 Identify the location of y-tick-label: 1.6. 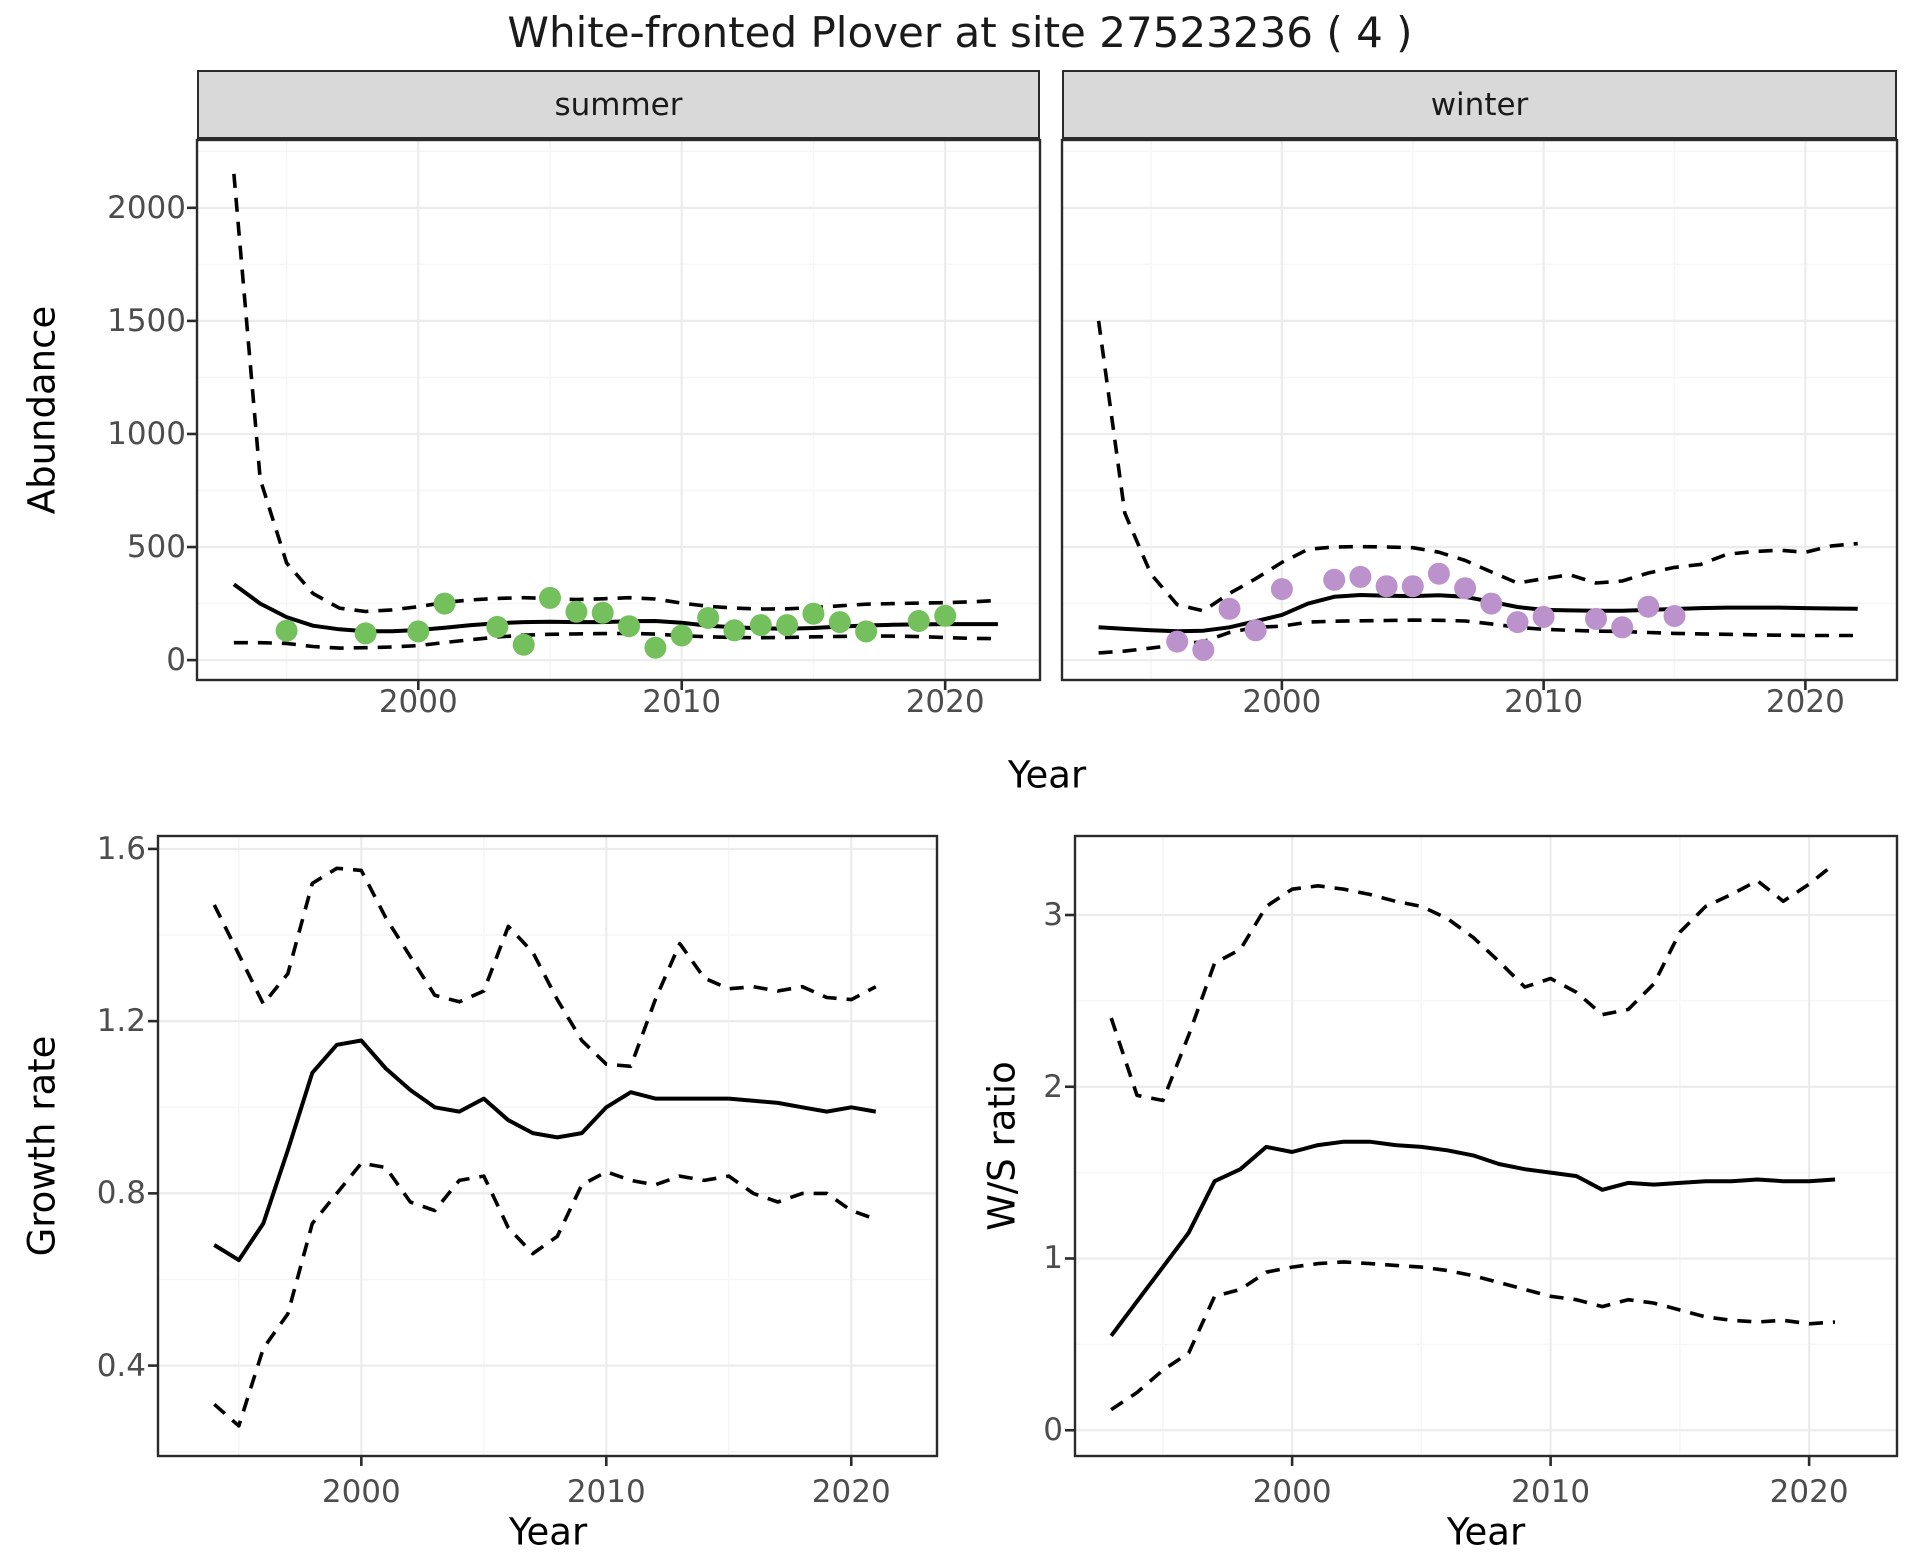
(121, 848).